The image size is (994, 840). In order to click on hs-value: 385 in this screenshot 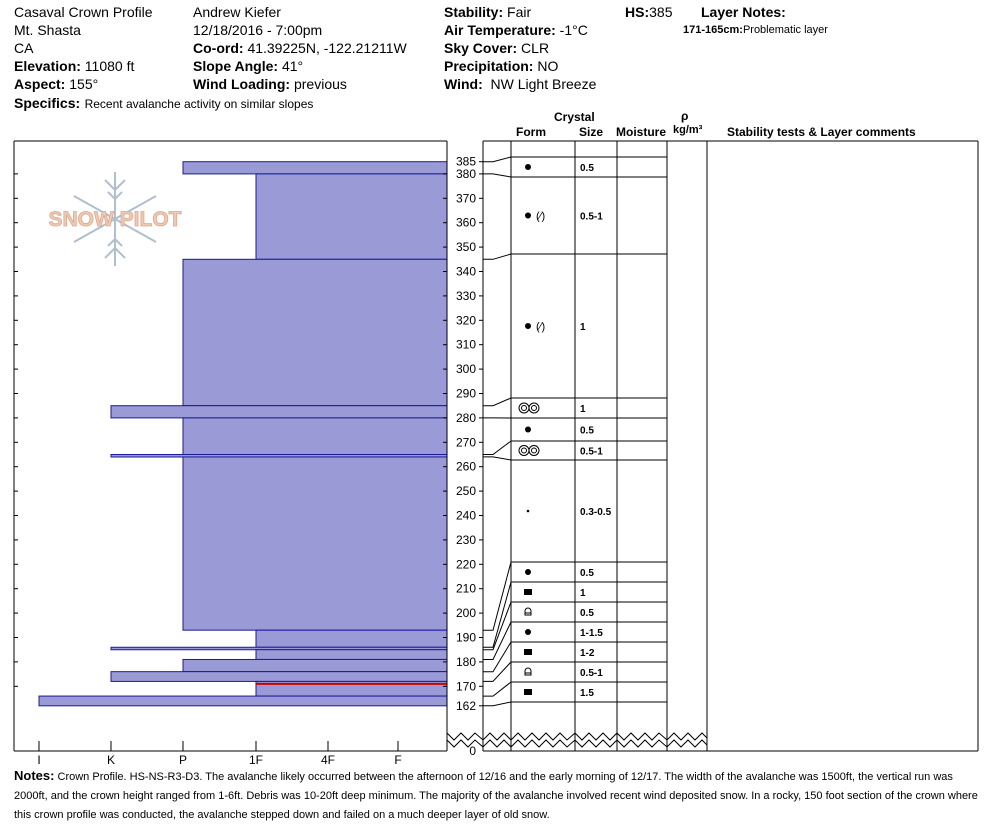, I will do `click(661, 12)`.